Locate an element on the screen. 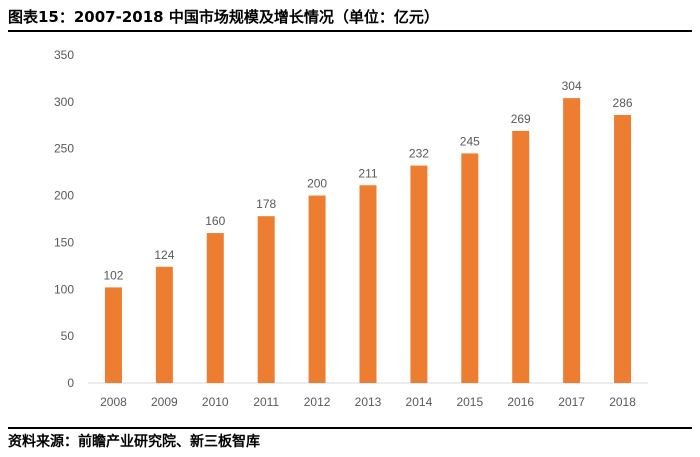  x-tick-label: 2008 is located at coordinates (113, 402).